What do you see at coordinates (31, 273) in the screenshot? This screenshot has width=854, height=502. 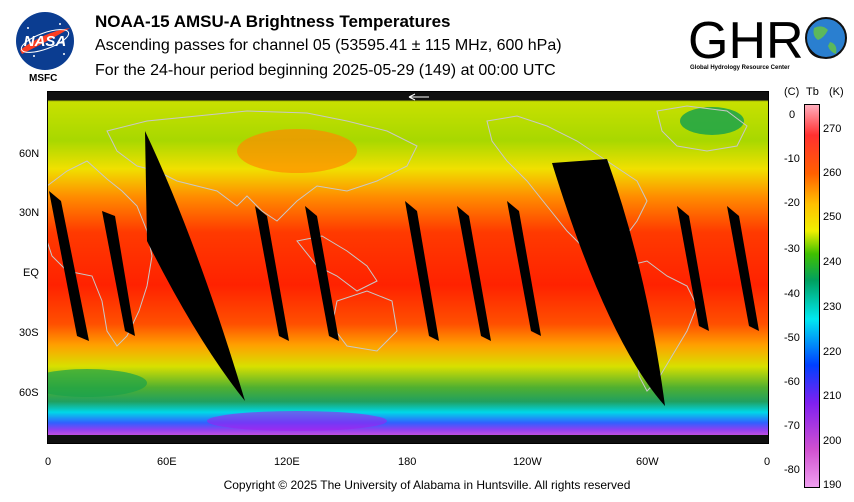 I see `lat-label: EQ` at bounding box center [31, 273].